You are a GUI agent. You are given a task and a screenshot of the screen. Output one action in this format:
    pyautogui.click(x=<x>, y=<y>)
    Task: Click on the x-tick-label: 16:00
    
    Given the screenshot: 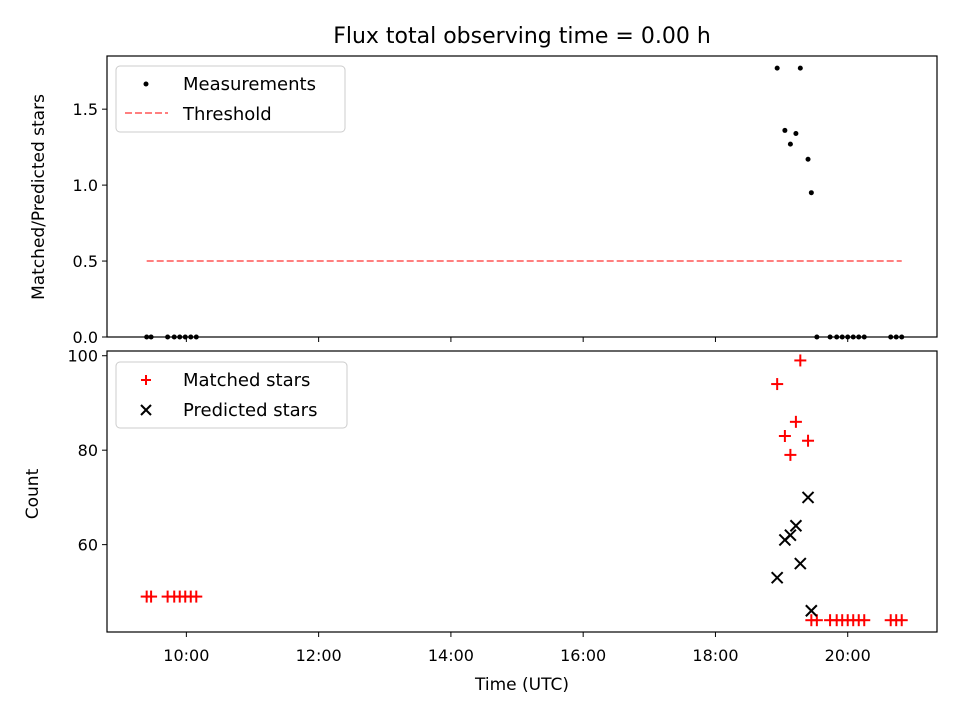 What is the action you would take?
    pyautogui.click(x=583, y=655)
    